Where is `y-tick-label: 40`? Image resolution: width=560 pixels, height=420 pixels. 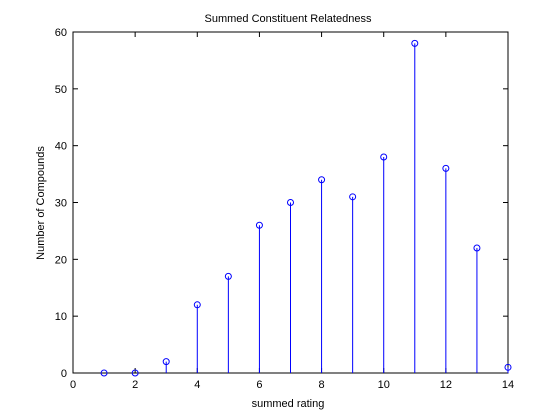 y-tick-label: 40 is located at coordinates (61, 147).